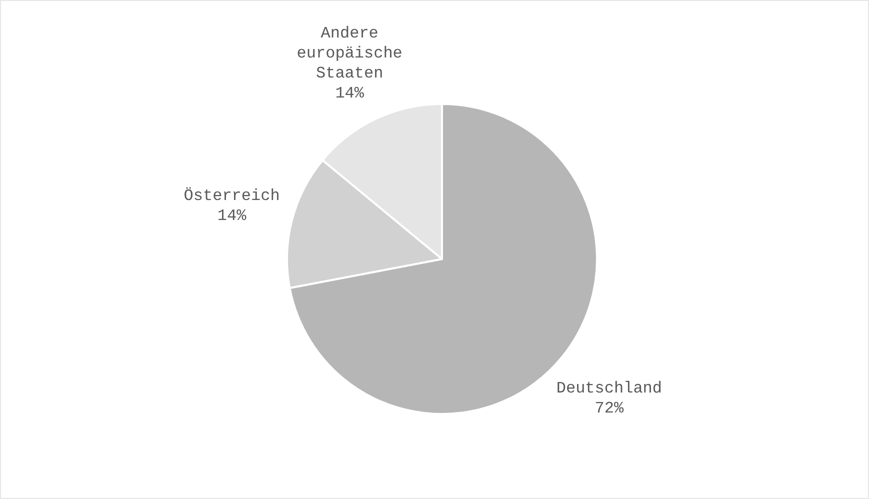 The height and width of the screenshot is (499, 869). I want to click on slice-label: Andere europäische Staaten, so click(349, 53).